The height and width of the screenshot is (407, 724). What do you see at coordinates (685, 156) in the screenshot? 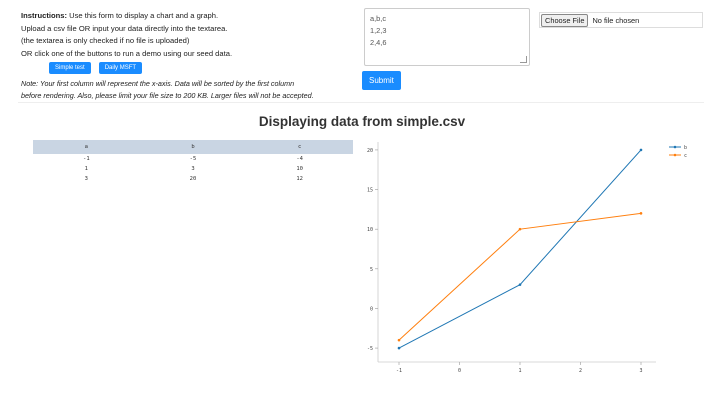
I see `legend-label: c` at bounding box center [685, 156].